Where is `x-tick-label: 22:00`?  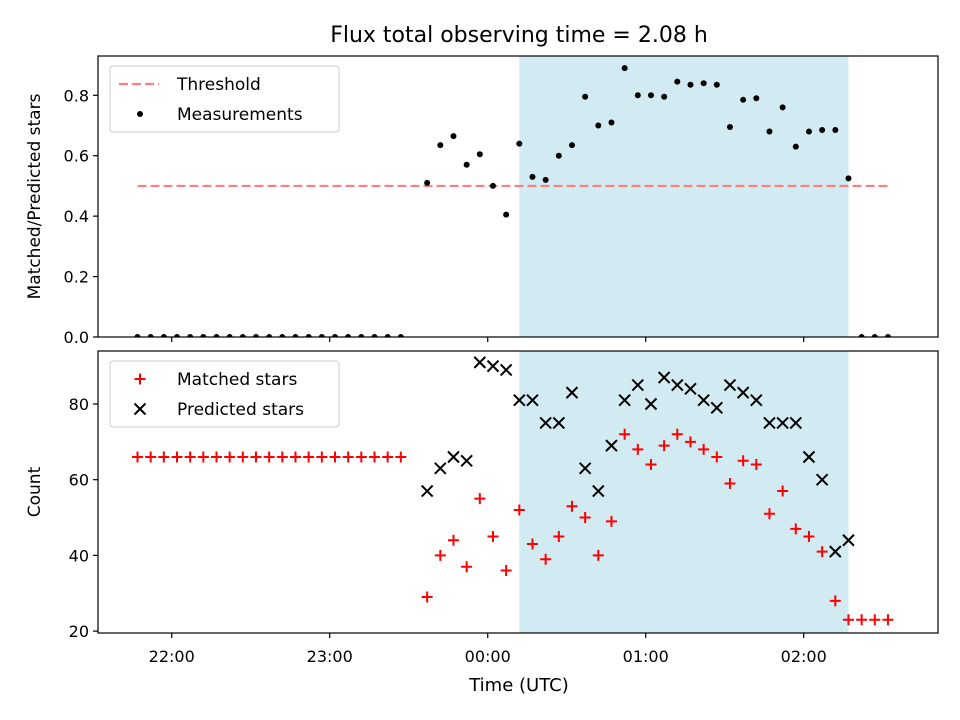 x-tick-label: 22:00 is located at coordinates (172, 656).